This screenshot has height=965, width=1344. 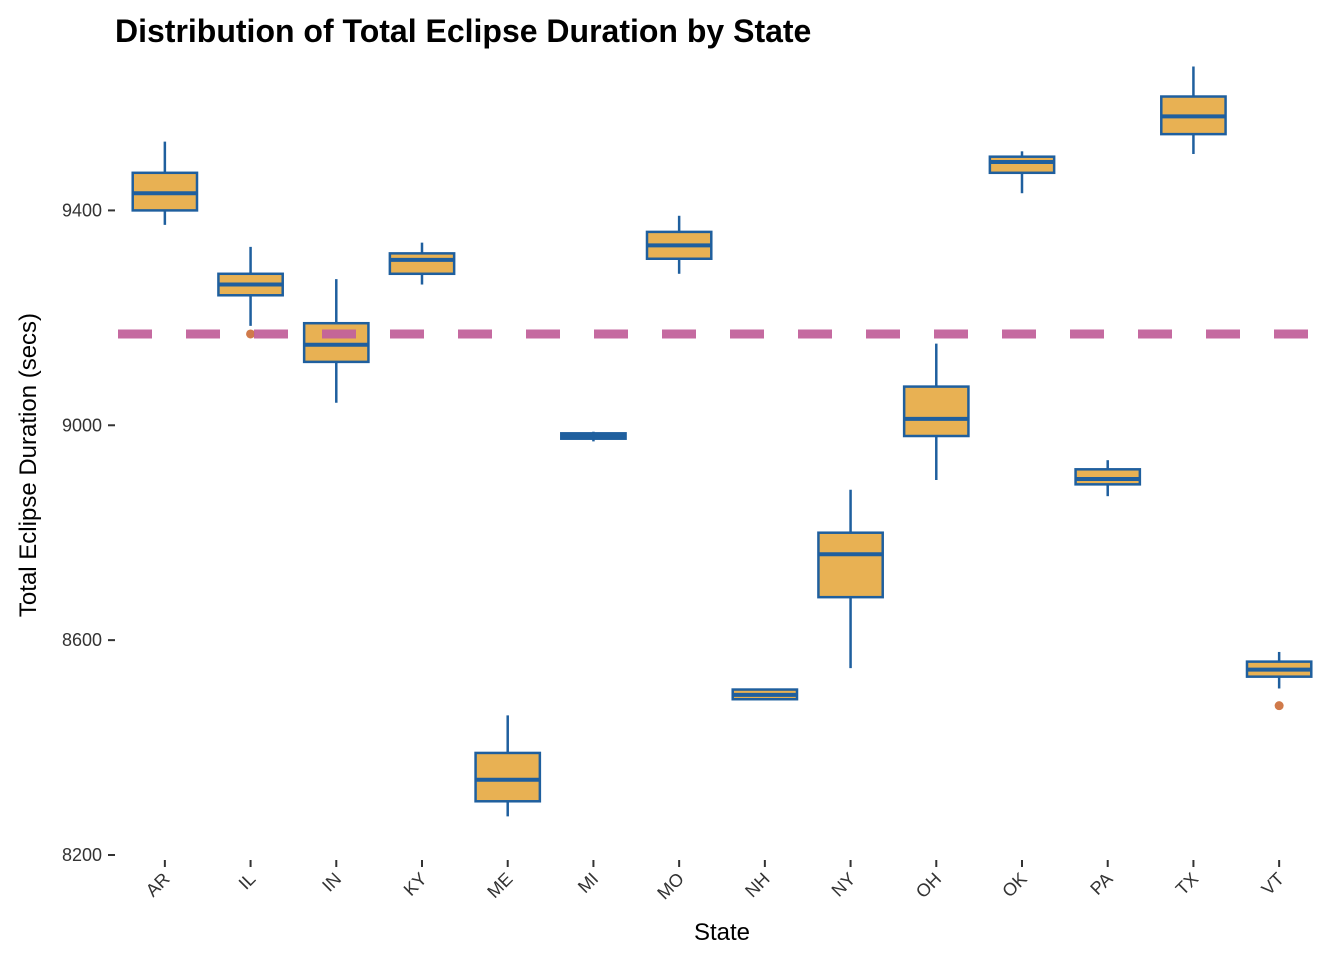 I want to click on x-tick-label: ME, so click(x=499, y=885).